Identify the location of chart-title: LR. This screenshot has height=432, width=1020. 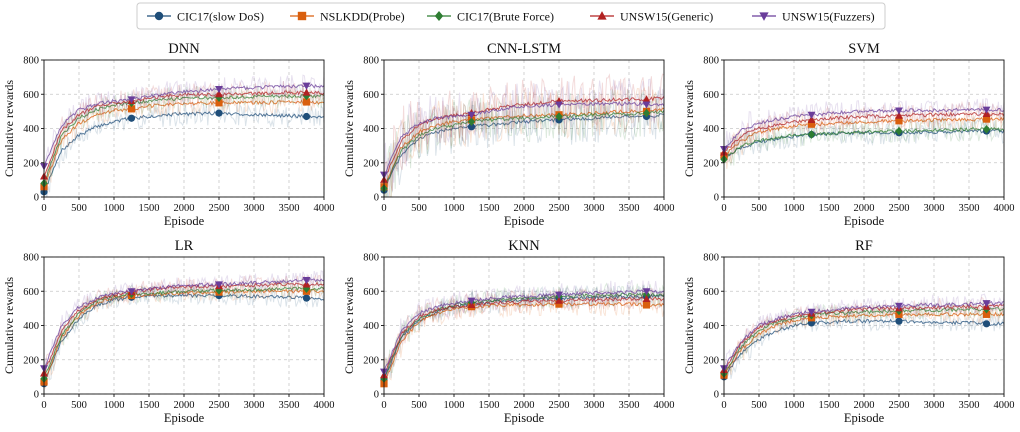
(184, 246).